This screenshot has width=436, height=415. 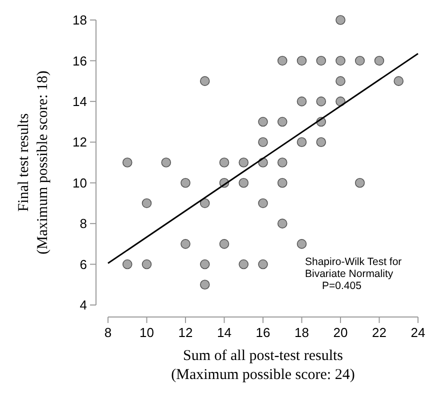 What do you see at coordinates (83, 264) in the screenshot?
I see `y-tick-label: 6` at bounding box center [83, 264].